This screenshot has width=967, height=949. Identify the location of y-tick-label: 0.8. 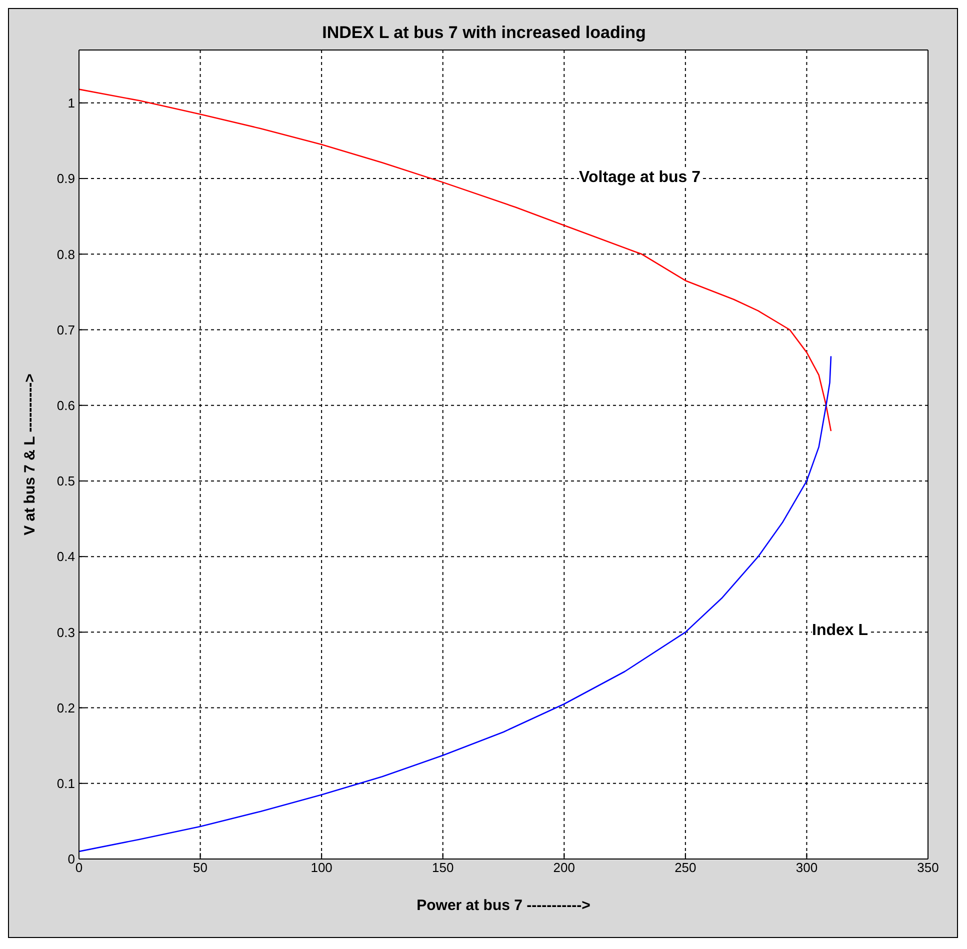
(65, 254).